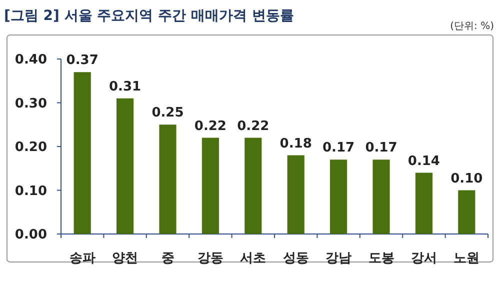 The width and height of the screenshot is (500, 281). I want to click on data-label: 0.37, so click(82, 60).